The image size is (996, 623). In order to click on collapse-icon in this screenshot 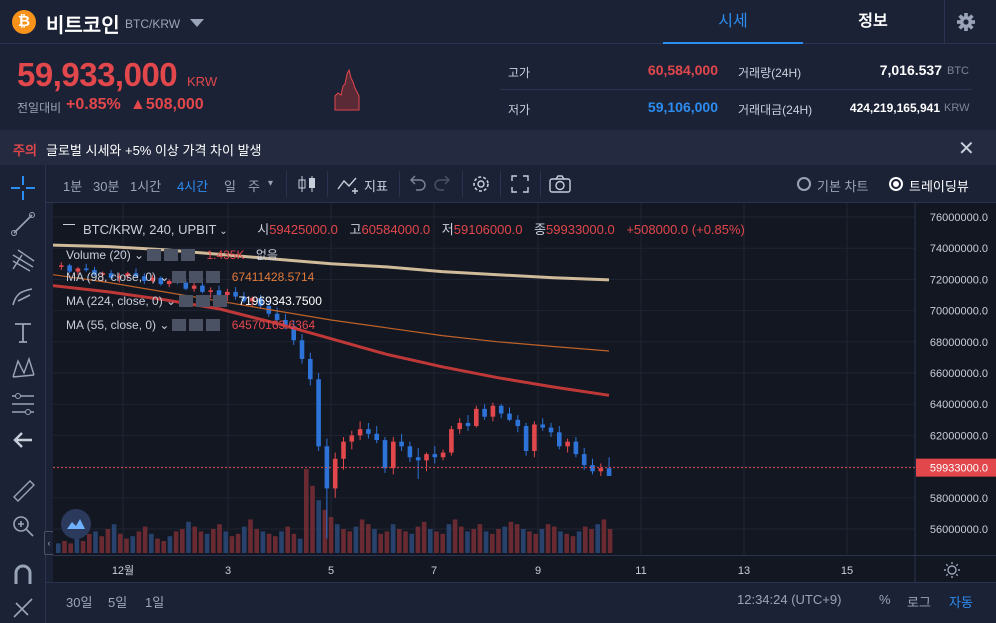, I will do `click(69, 229)`.